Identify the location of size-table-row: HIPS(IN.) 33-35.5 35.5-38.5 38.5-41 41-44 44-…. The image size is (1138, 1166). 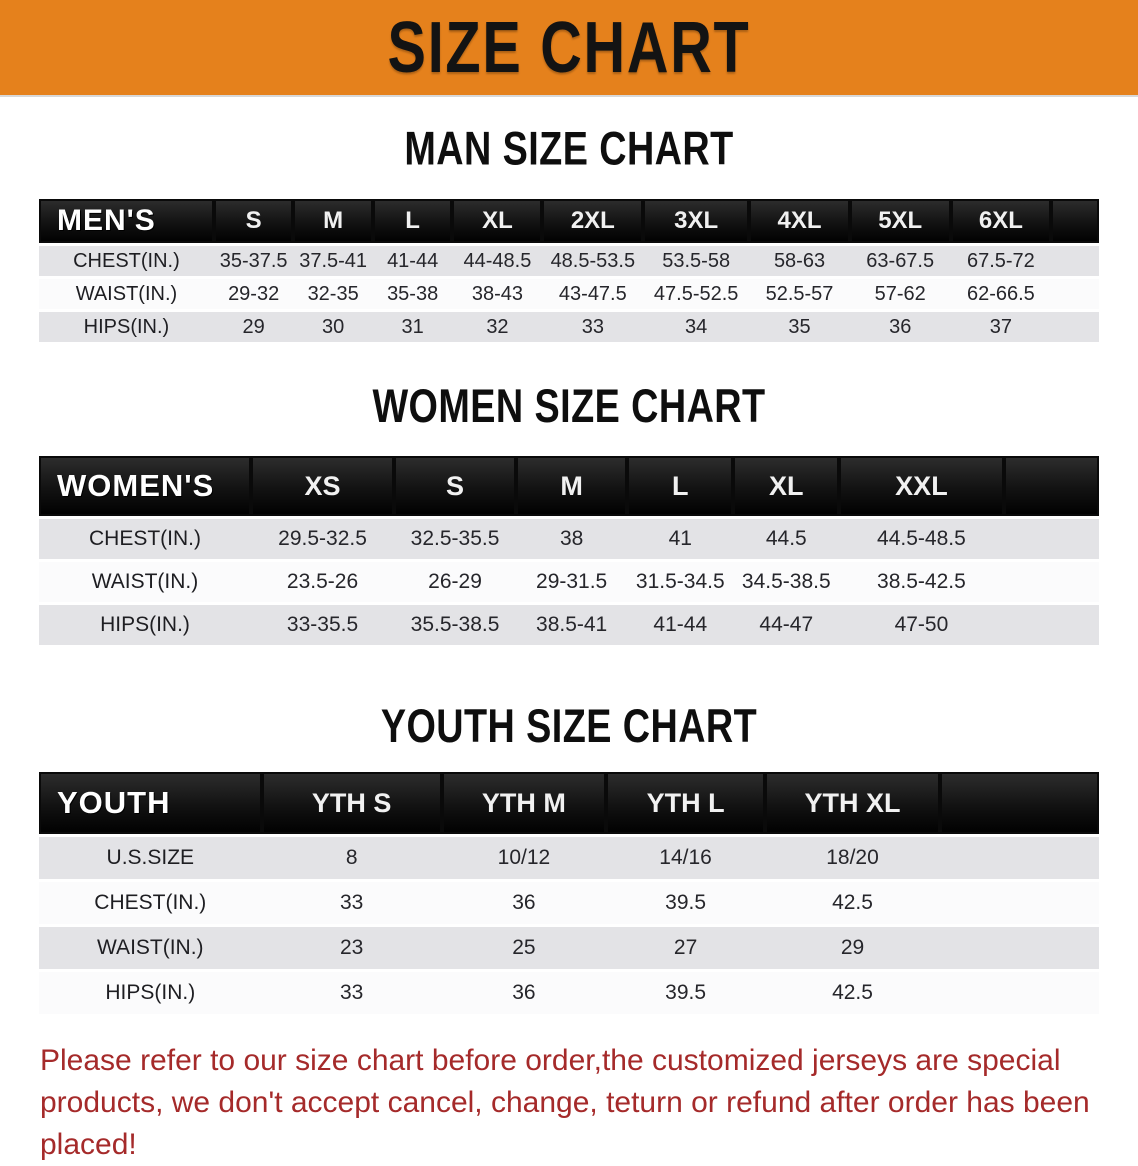
(569, 623).